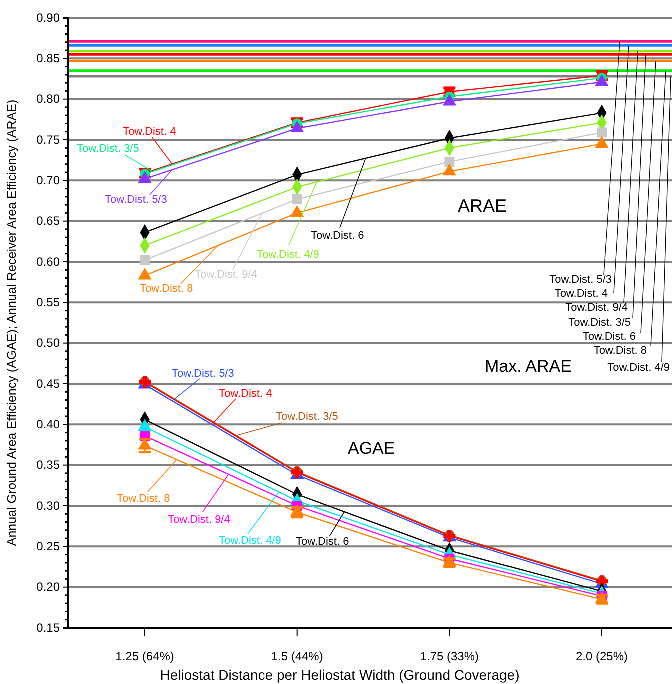 The height and width of the screenshot is (684, 672). I want to click on y-tick-label: 0.50, so click(48, 343).